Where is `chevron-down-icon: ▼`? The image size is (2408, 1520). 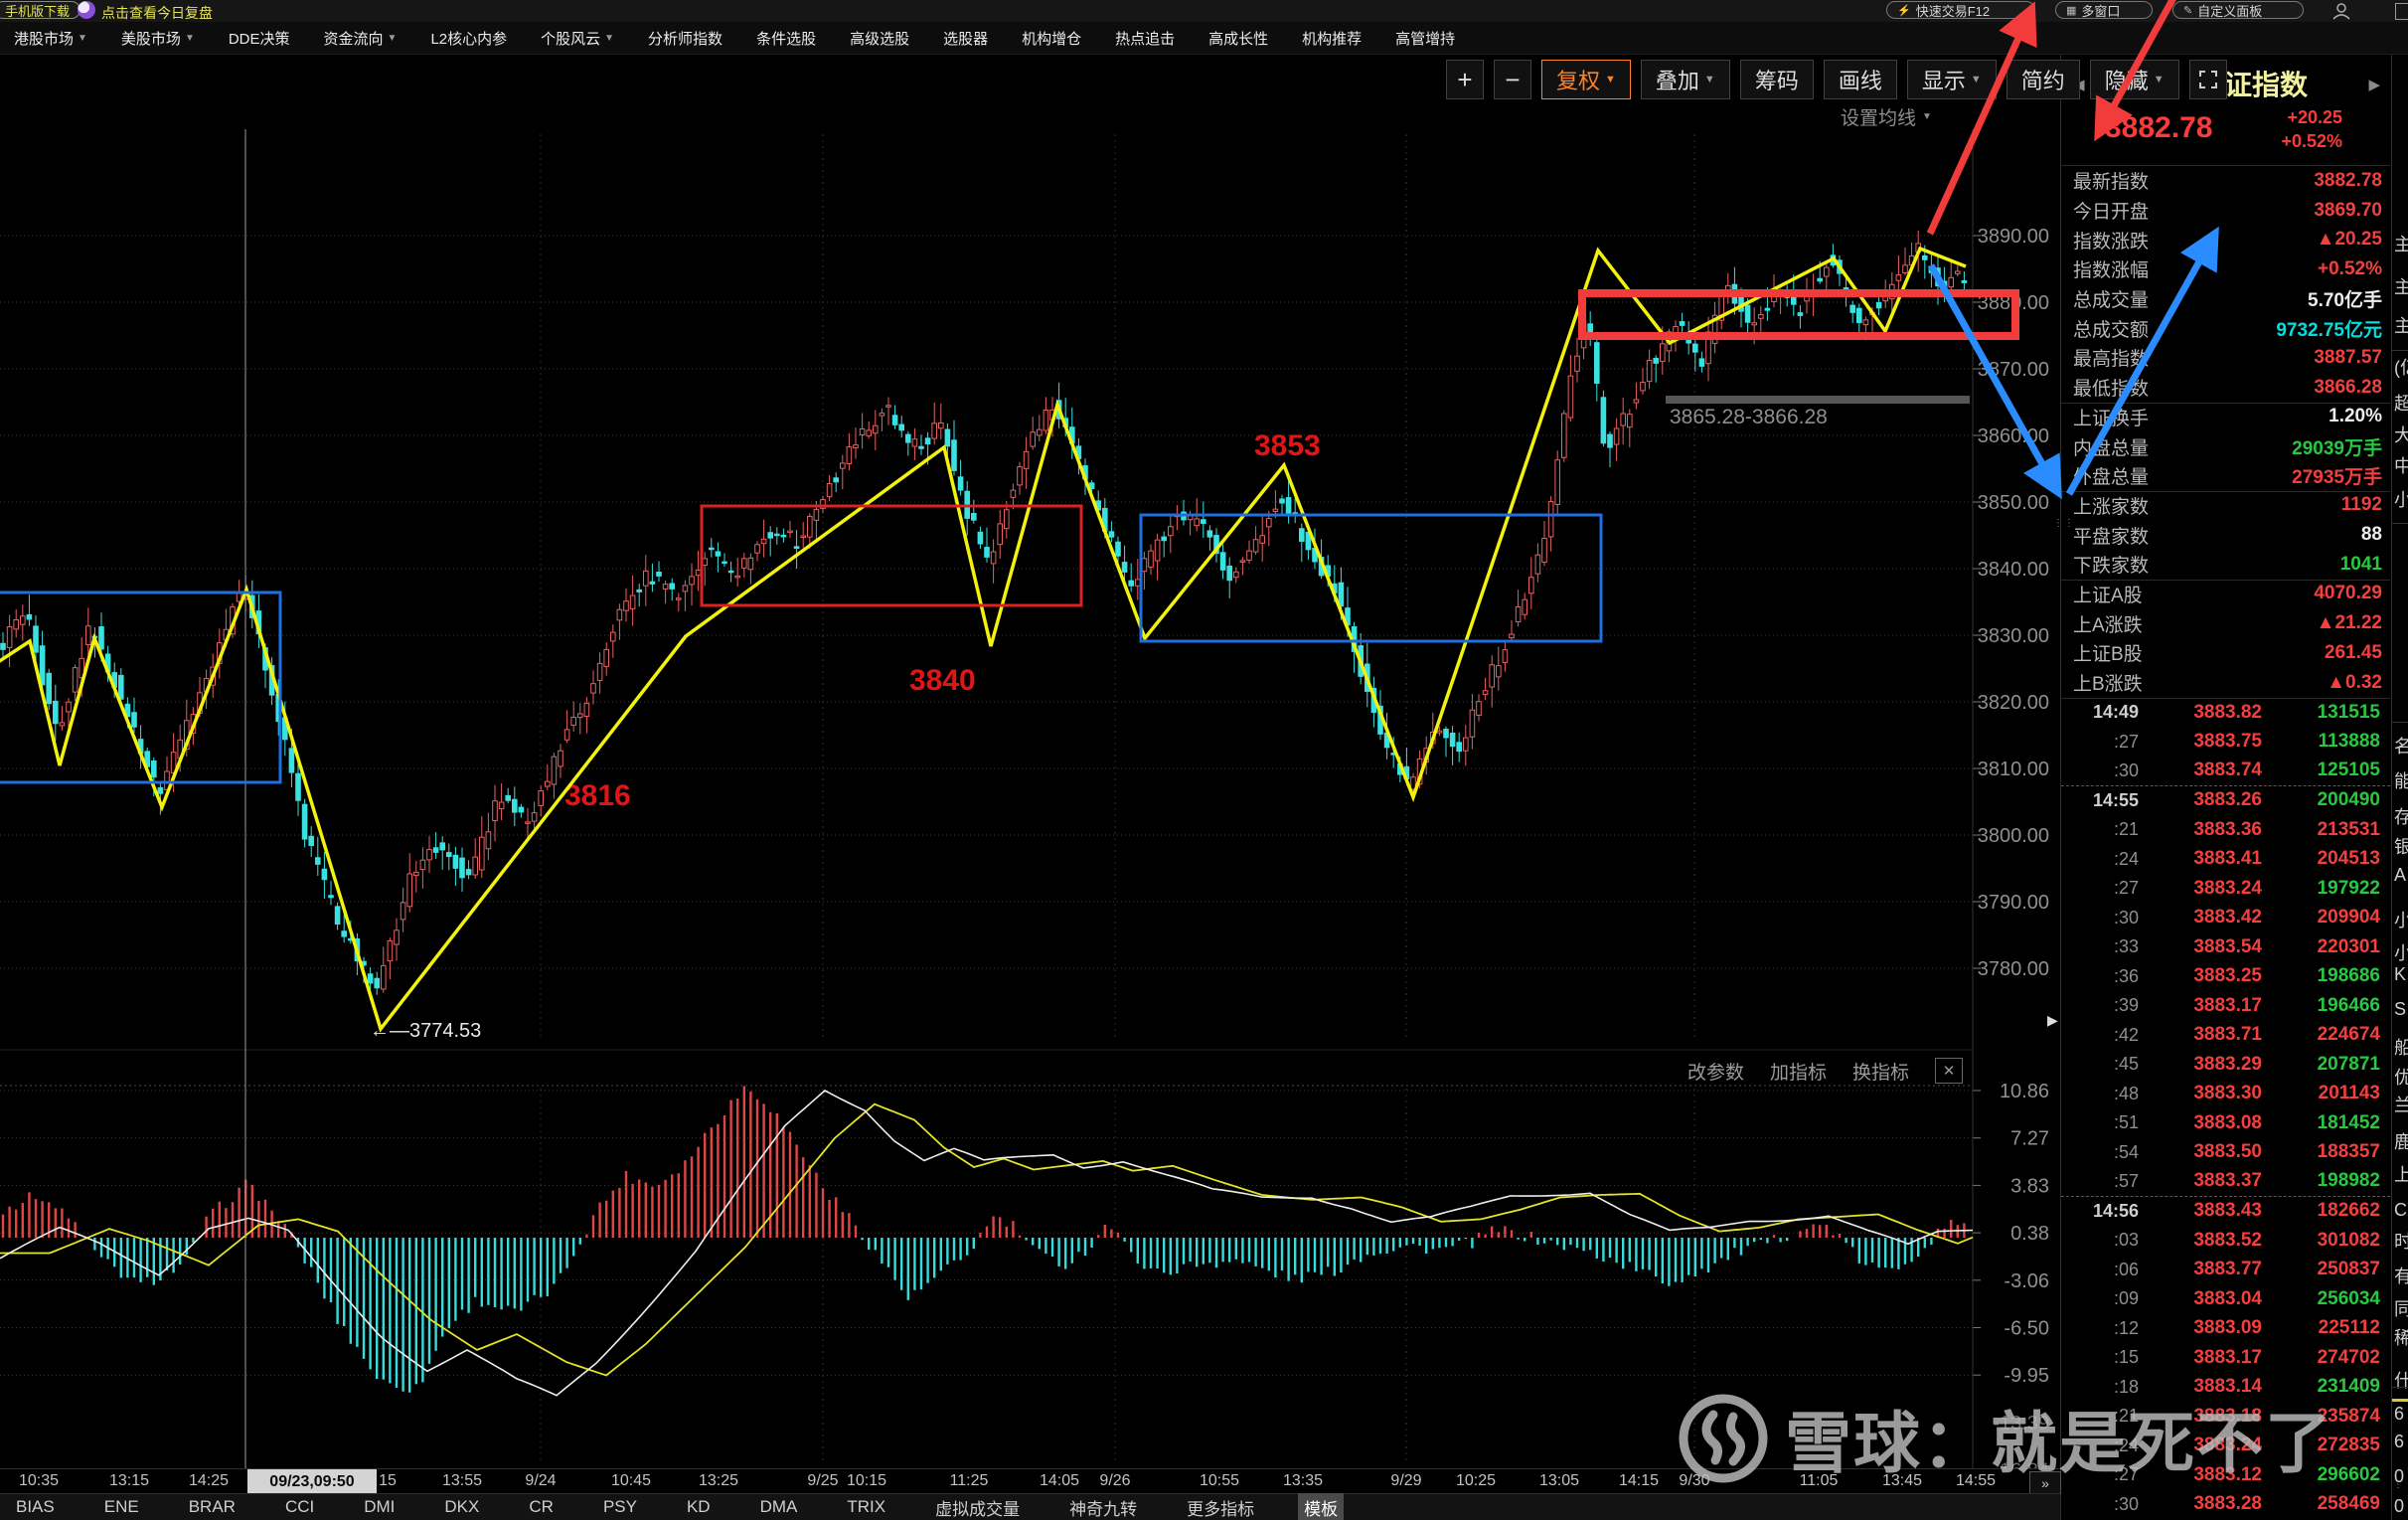
chevron-down-icon: ▼ is located at coordinates (609, 38).